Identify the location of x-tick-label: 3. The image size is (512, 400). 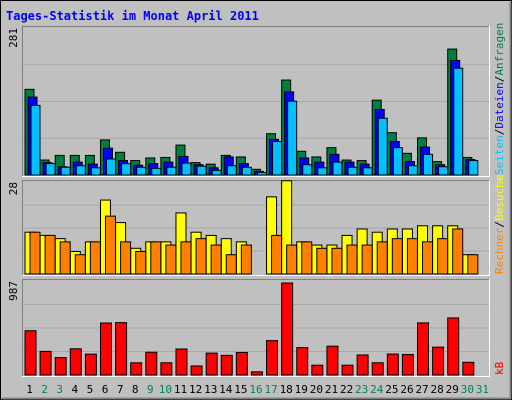
(59, 389).